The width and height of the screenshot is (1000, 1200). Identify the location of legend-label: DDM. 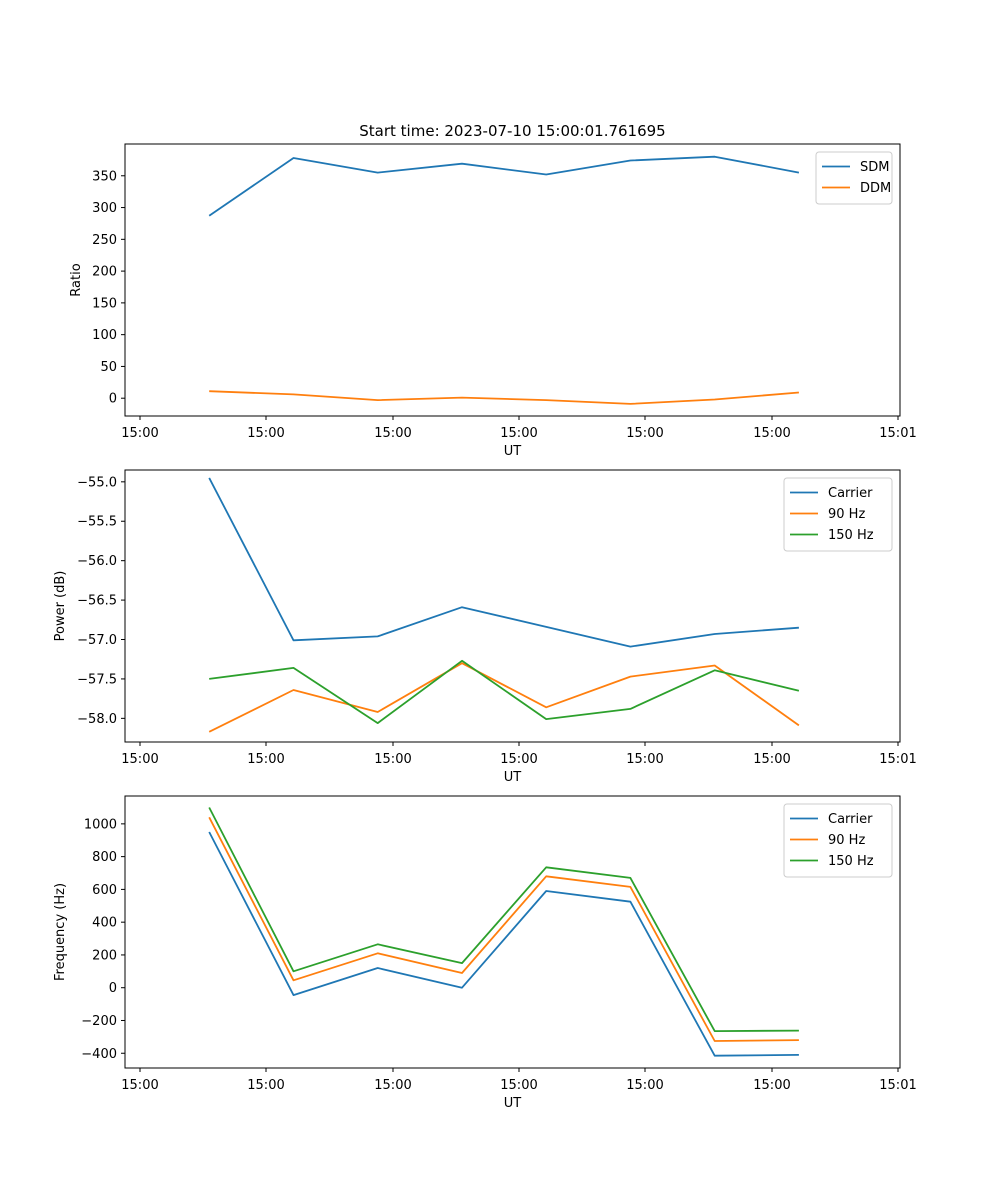
(875, 188).